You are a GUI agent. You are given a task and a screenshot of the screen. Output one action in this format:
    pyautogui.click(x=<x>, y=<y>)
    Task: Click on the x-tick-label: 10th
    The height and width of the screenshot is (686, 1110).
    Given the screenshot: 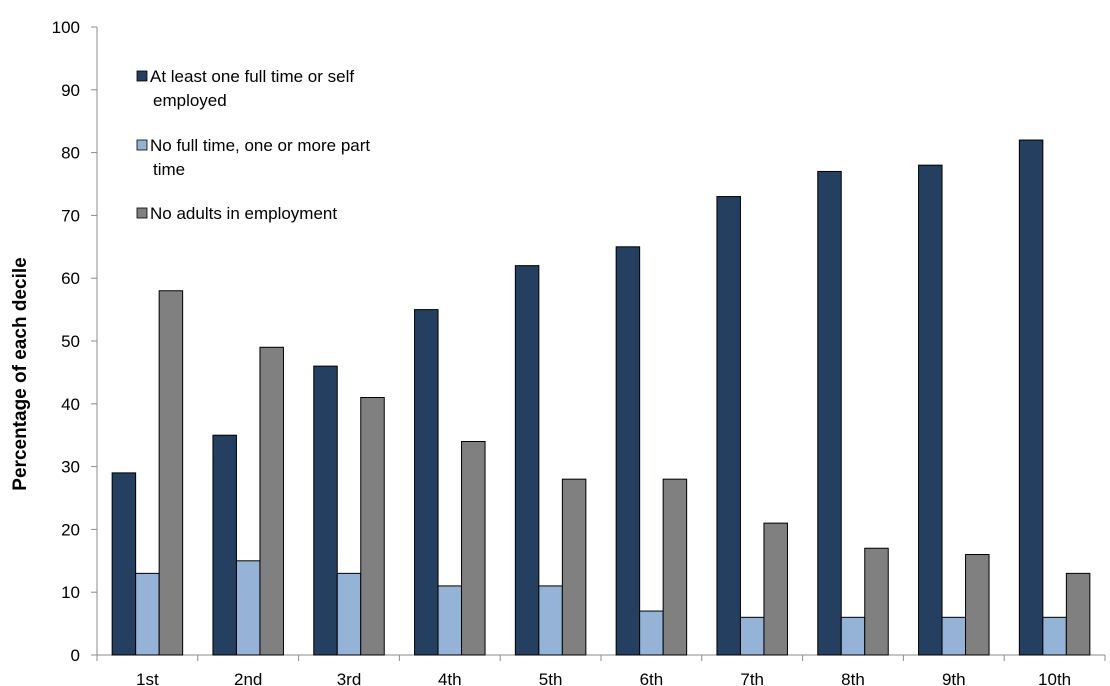 What is the action you would take?
    pyautogui.click(x=1054, y=678)
    